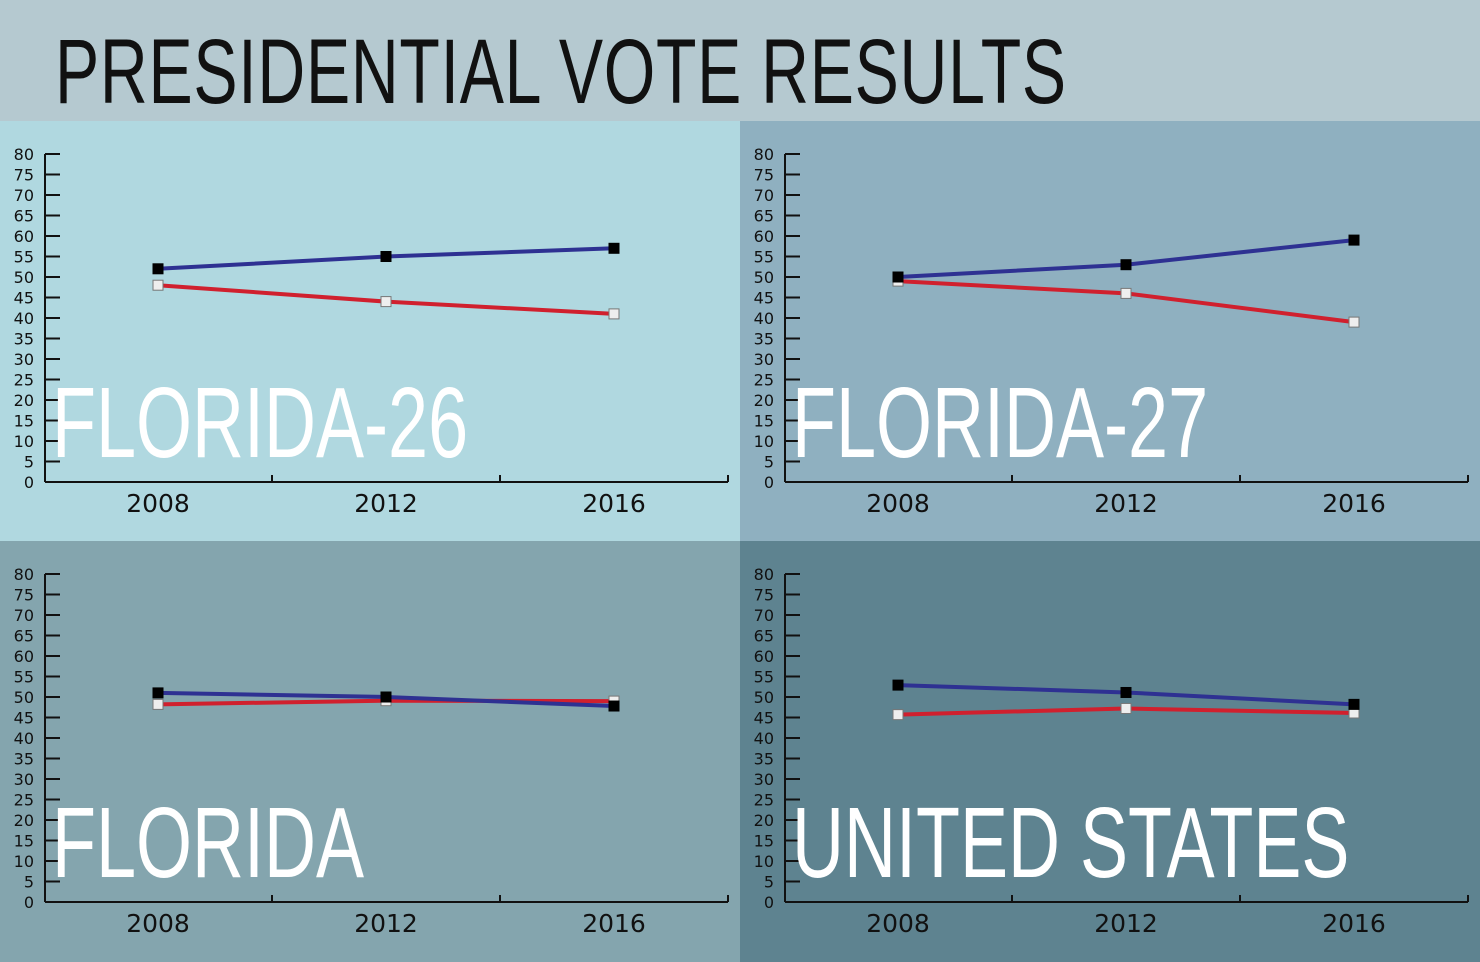  Describe the element at coordinates (208, 843) in the screenshot. I see `panel-label: FLORIDA` at that location.